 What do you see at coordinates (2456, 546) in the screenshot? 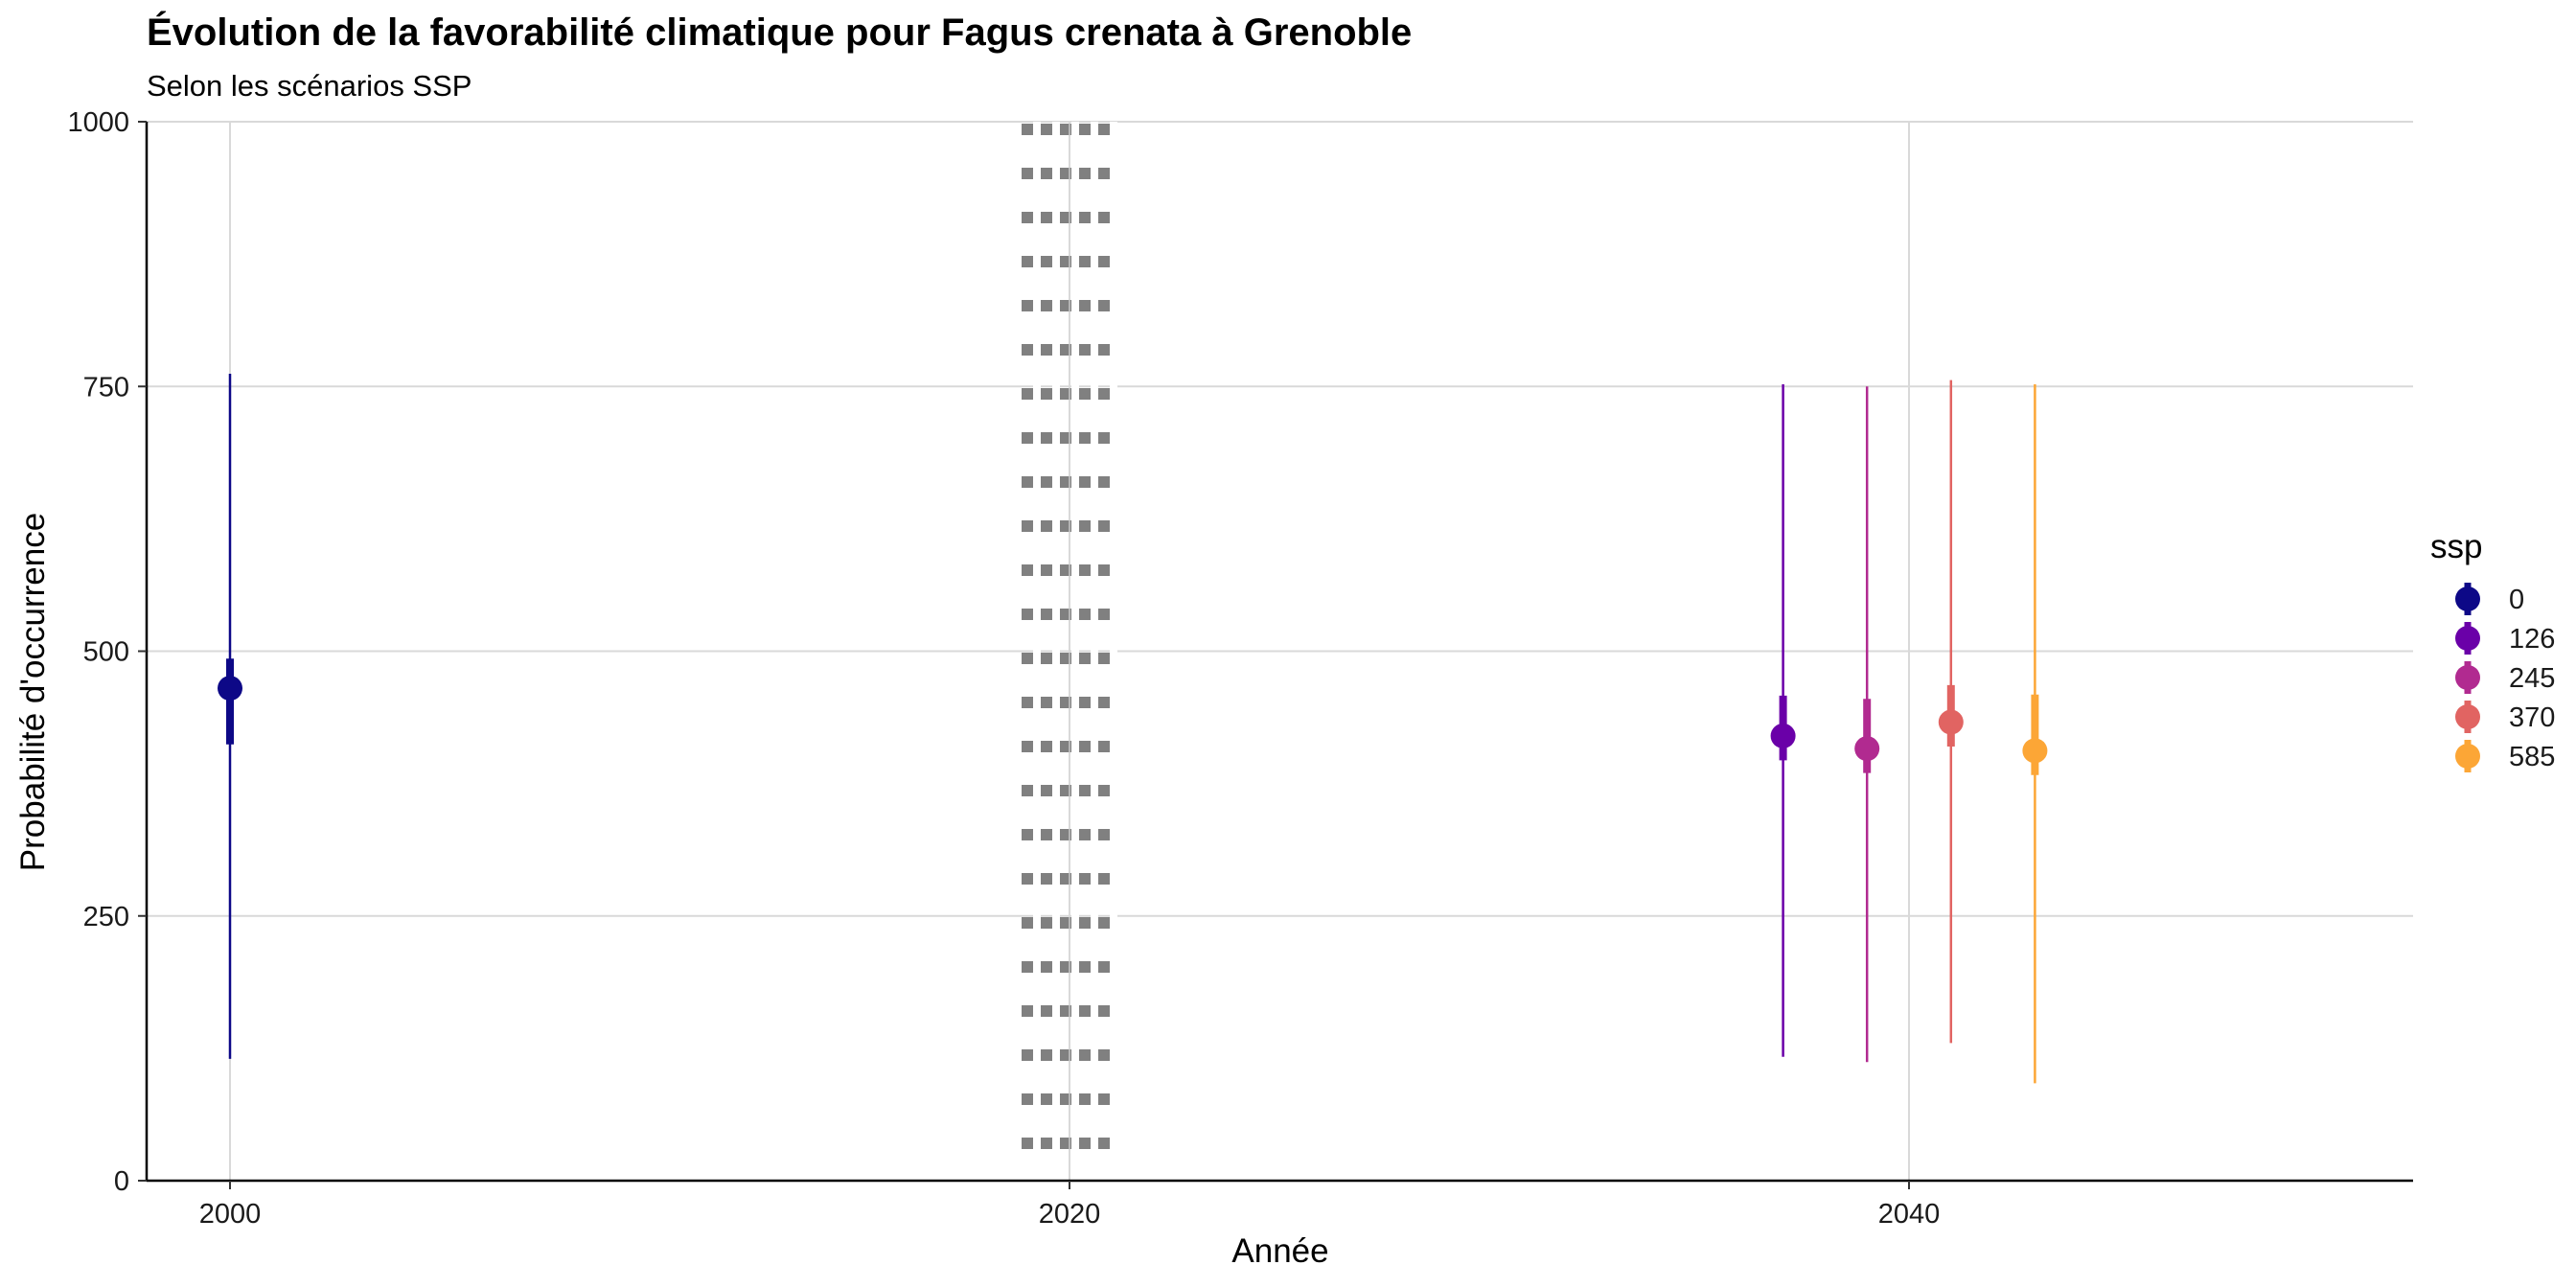
I see `legend-title: ssp` at bounding box center [2456, 546].